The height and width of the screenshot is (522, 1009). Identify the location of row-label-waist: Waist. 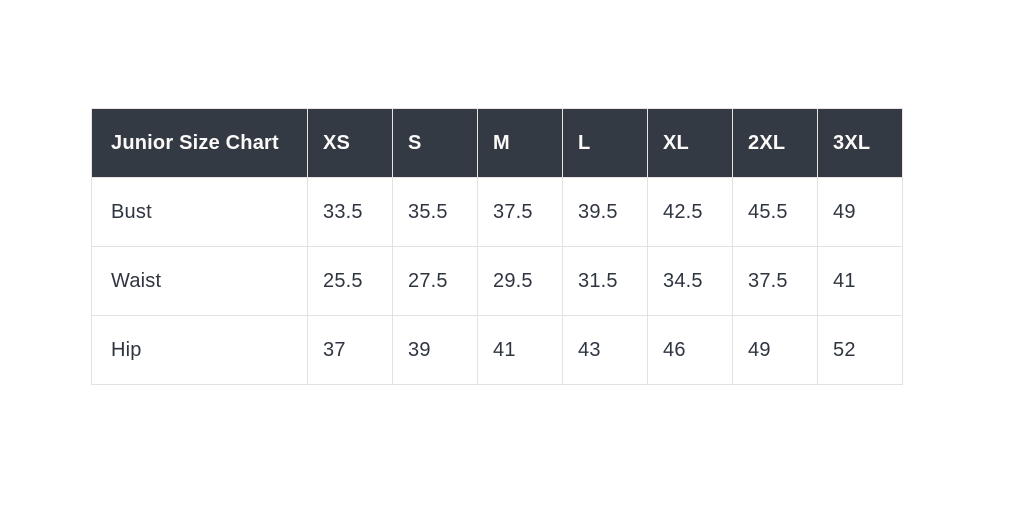
(199, 281).